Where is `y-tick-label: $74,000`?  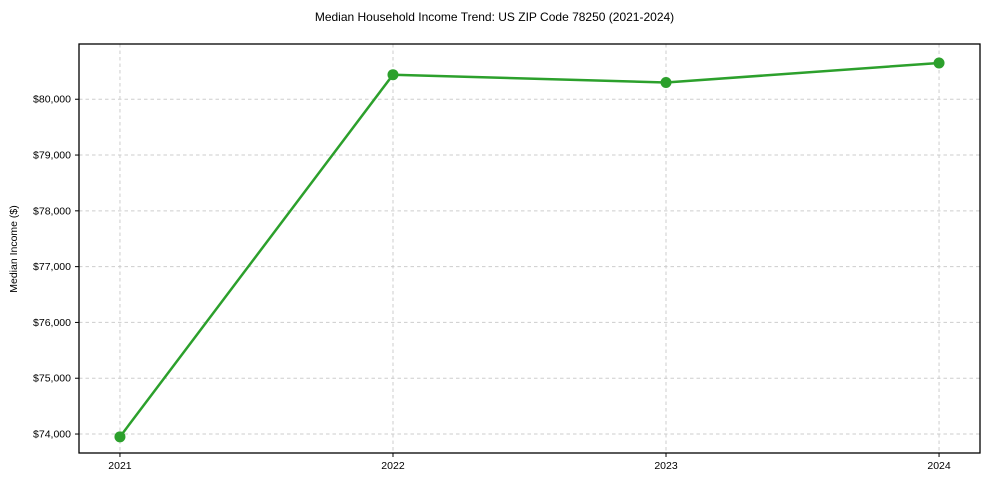 y-tick-label: $74,000 is located at coordinates (52, 435).